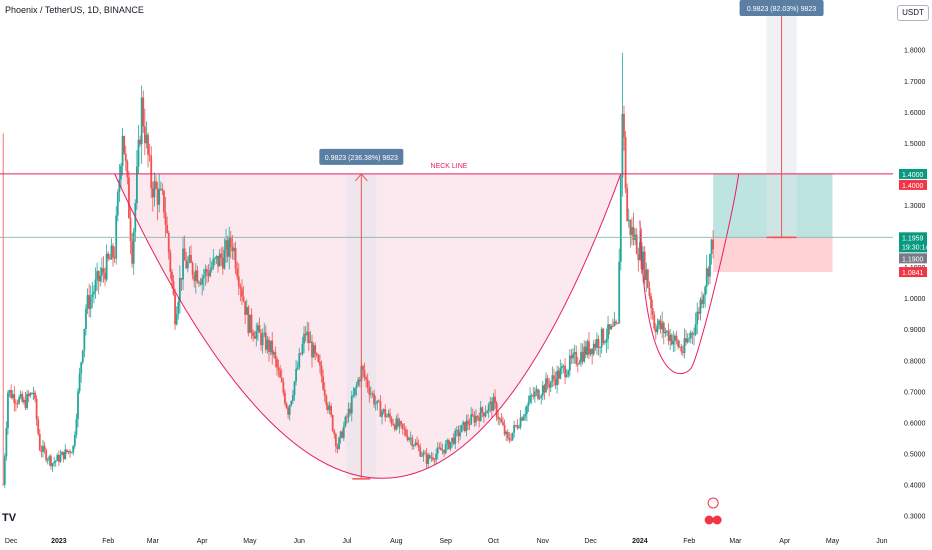  Describe the element at coordinates (250, 541) in the screenshot. I see `time-tick-label: May` at that location.